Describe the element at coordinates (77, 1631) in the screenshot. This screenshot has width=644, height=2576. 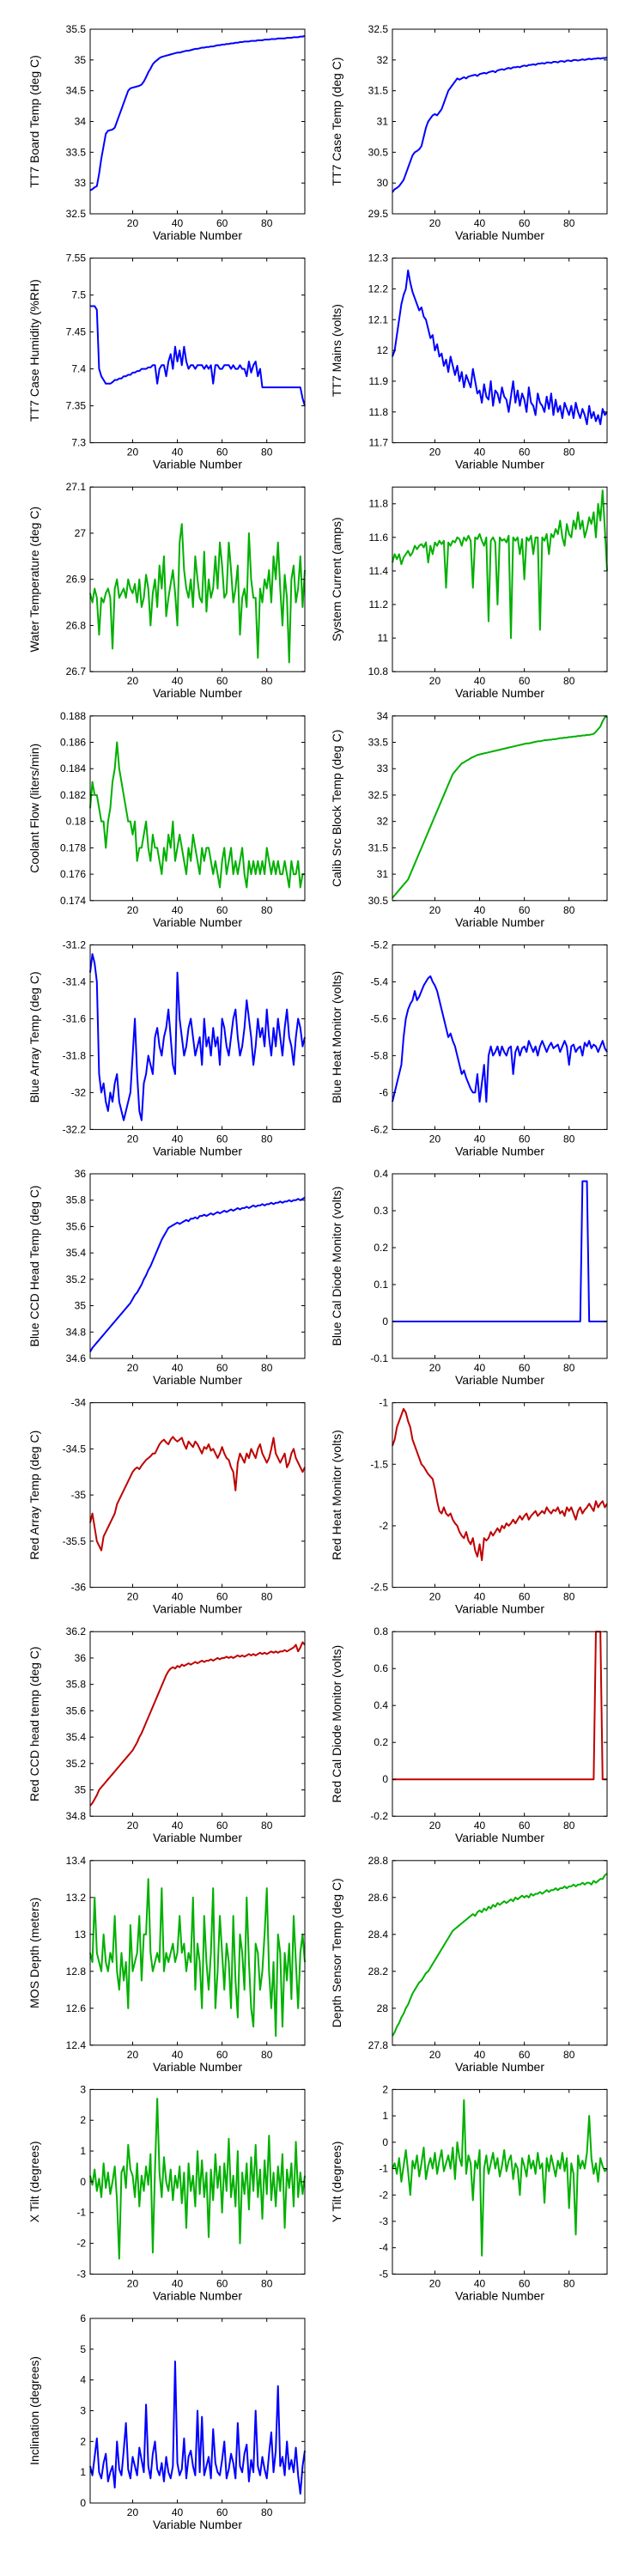
I see `y-tick-label: 36.2` at that location.